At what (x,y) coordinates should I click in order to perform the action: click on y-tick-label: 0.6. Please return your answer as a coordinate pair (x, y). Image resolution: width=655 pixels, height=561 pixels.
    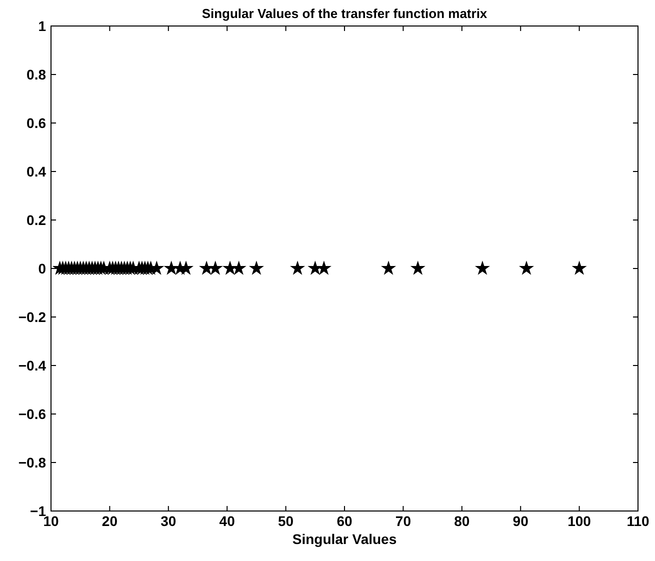
    Looking at the image, I should click on (36, 123).